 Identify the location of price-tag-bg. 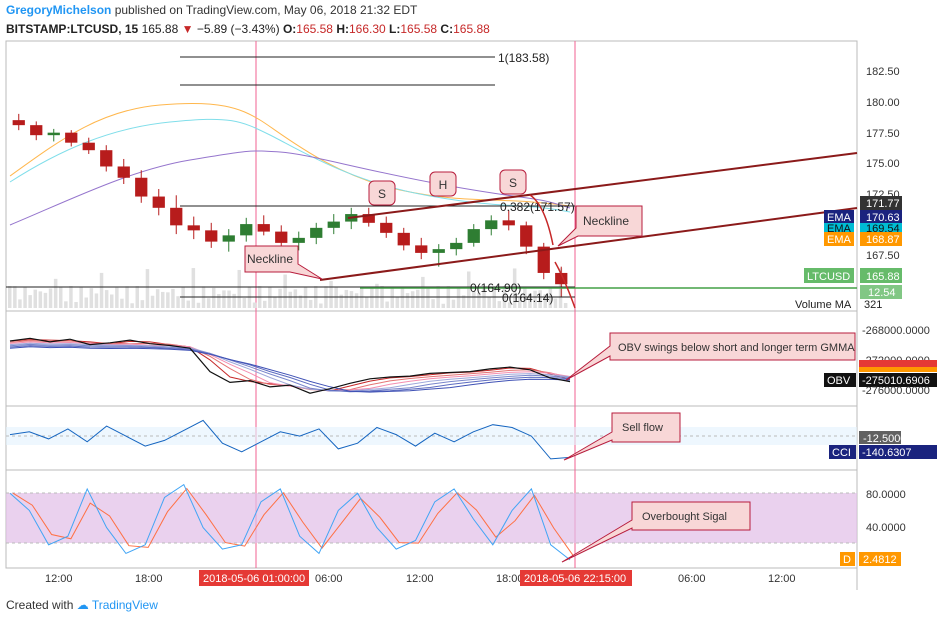
(881, 203).